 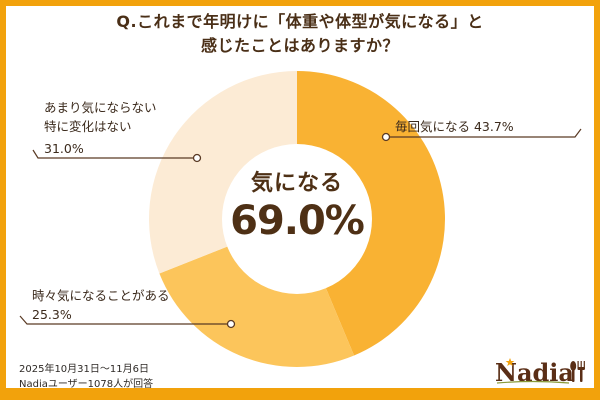 I want to click on label-not-really-line1: あまり気にならない, so click(x=100, y=107).